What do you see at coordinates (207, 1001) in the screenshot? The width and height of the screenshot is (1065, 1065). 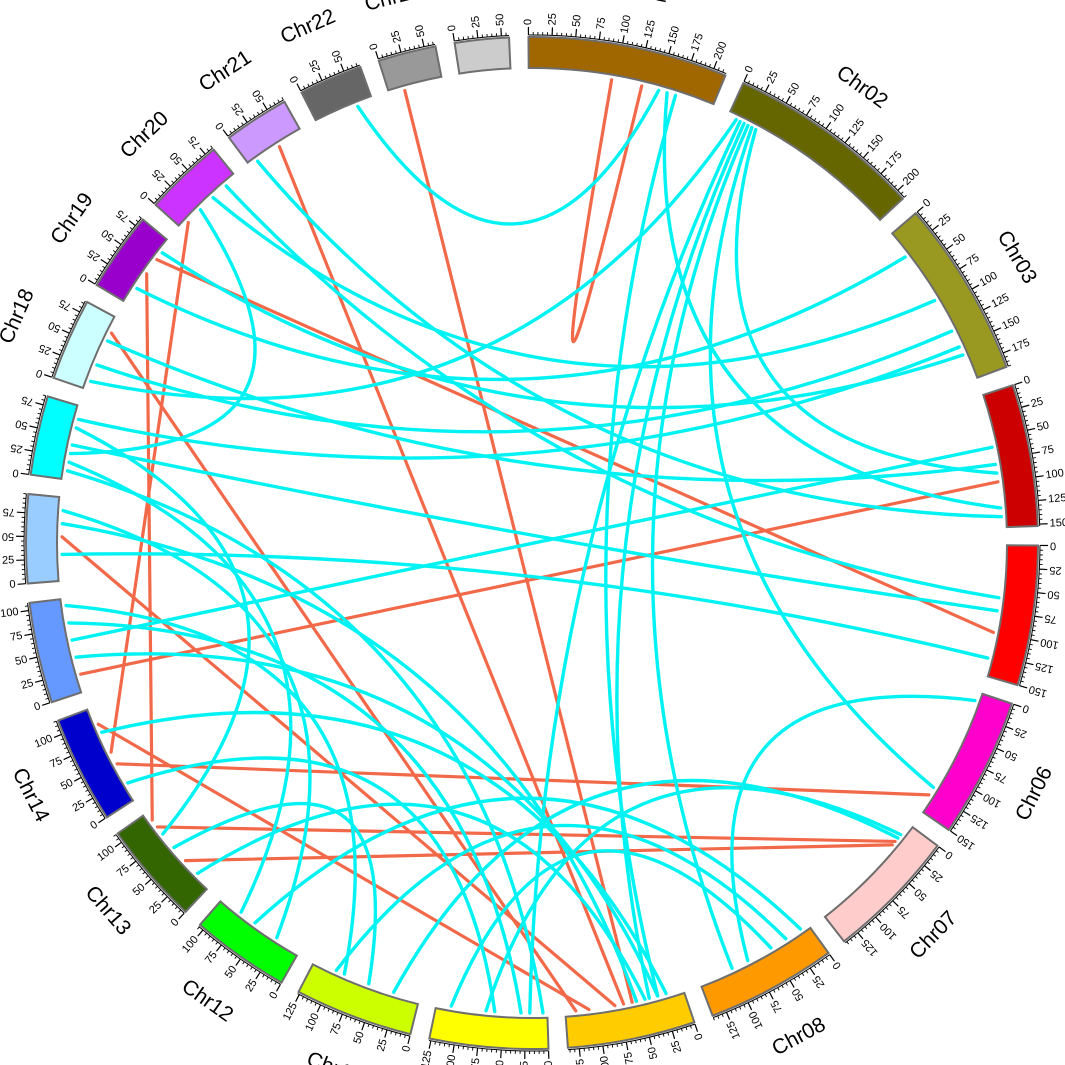 I see `chromosome-label: Chr12` at bounding box center [207, 1001].